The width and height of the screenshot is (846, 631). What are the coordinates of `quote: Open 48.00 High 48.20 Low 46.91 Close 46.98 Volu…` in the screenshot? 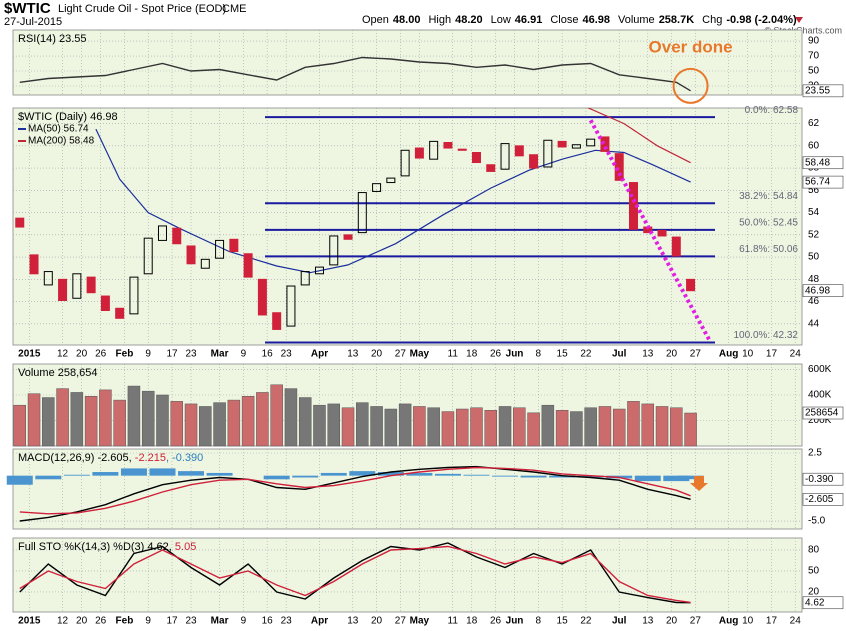 It's located at (579, 20).